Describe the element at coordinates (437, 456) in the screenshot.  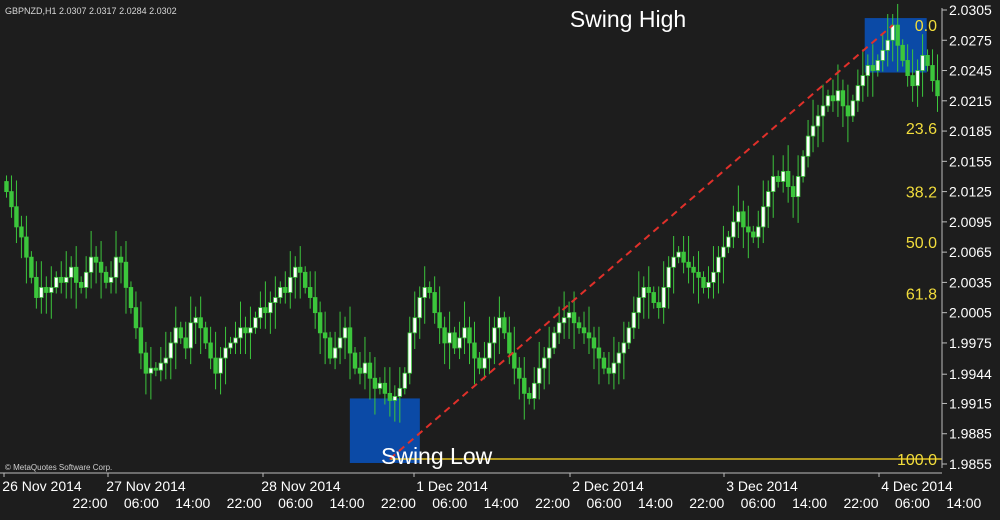
I see `swing-low-label: Swing Low` at that location.